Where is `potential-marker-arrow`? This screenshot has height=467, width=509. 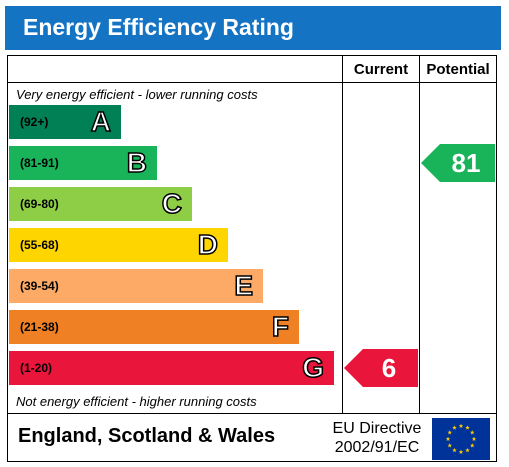
potential-marker-arrow is located at coordinates (458, 163).